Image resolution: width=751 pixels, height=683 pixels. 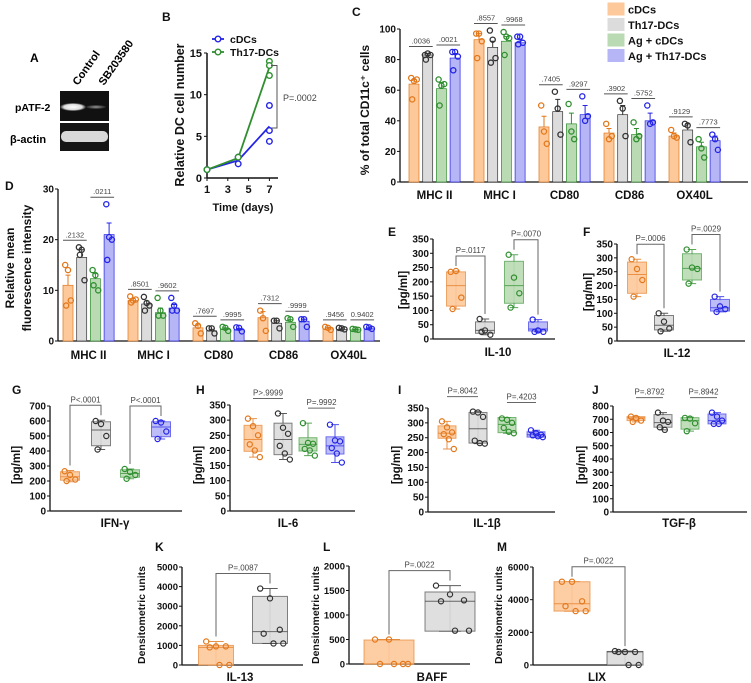 I want to click on p-value-label: .7405, so click(x=550, y=79).